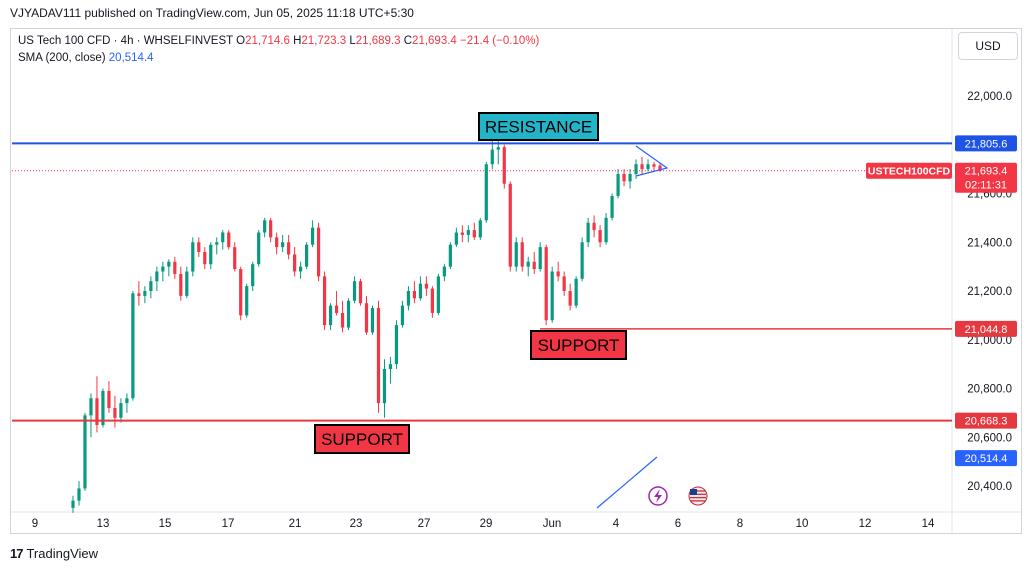 This screenshot has height=572, width=1032. I want to click on tradingview-footer: 17 TradingView, so click(54, 553).